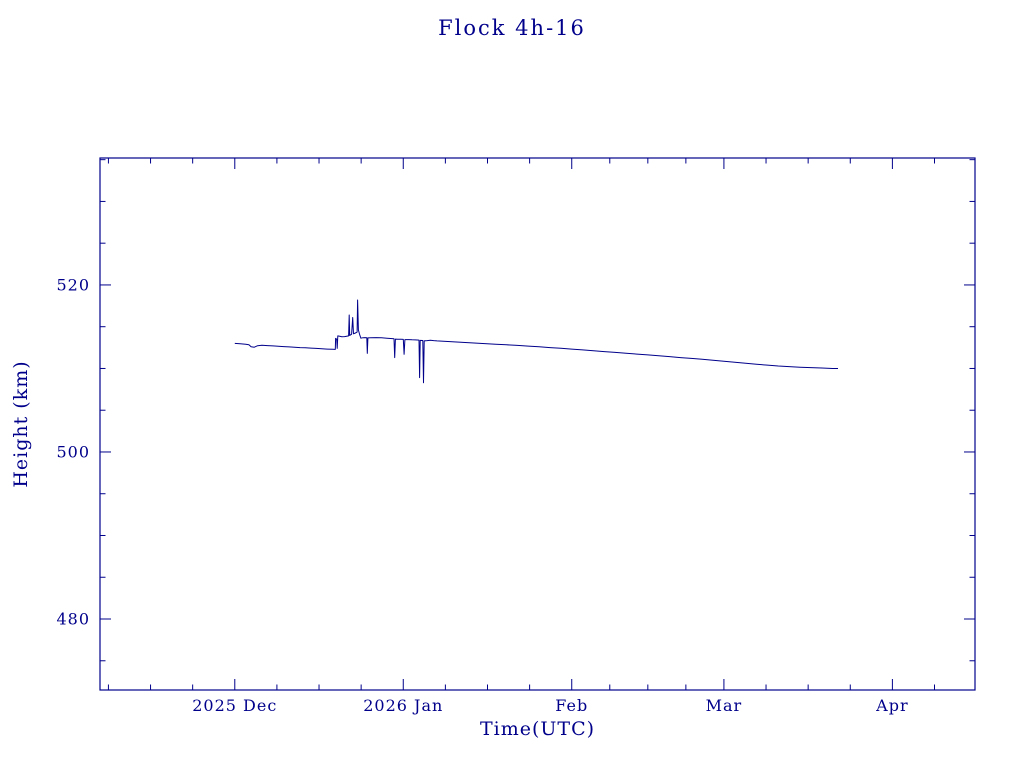 The image size is (1024, 768). Describe the element at coordinates (891, 705) in the screenshot. I see `x-tick-label: Apr` at that location.